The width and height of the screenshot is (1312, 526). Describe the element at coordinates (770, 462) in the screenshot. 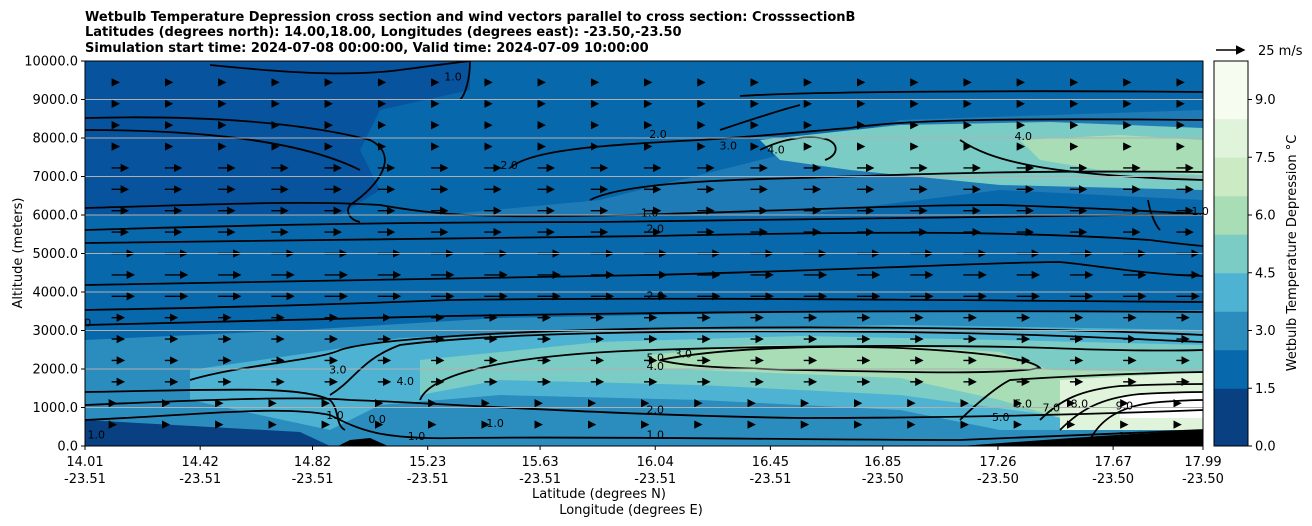

I see `x-tick-label-lat: 16.45` at that location.